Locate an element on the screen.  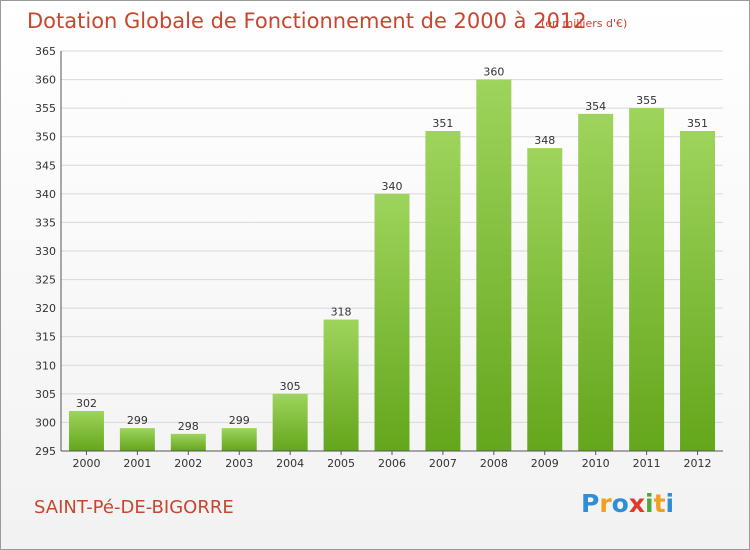
bar-2004 is located at coordinates (290, 422).